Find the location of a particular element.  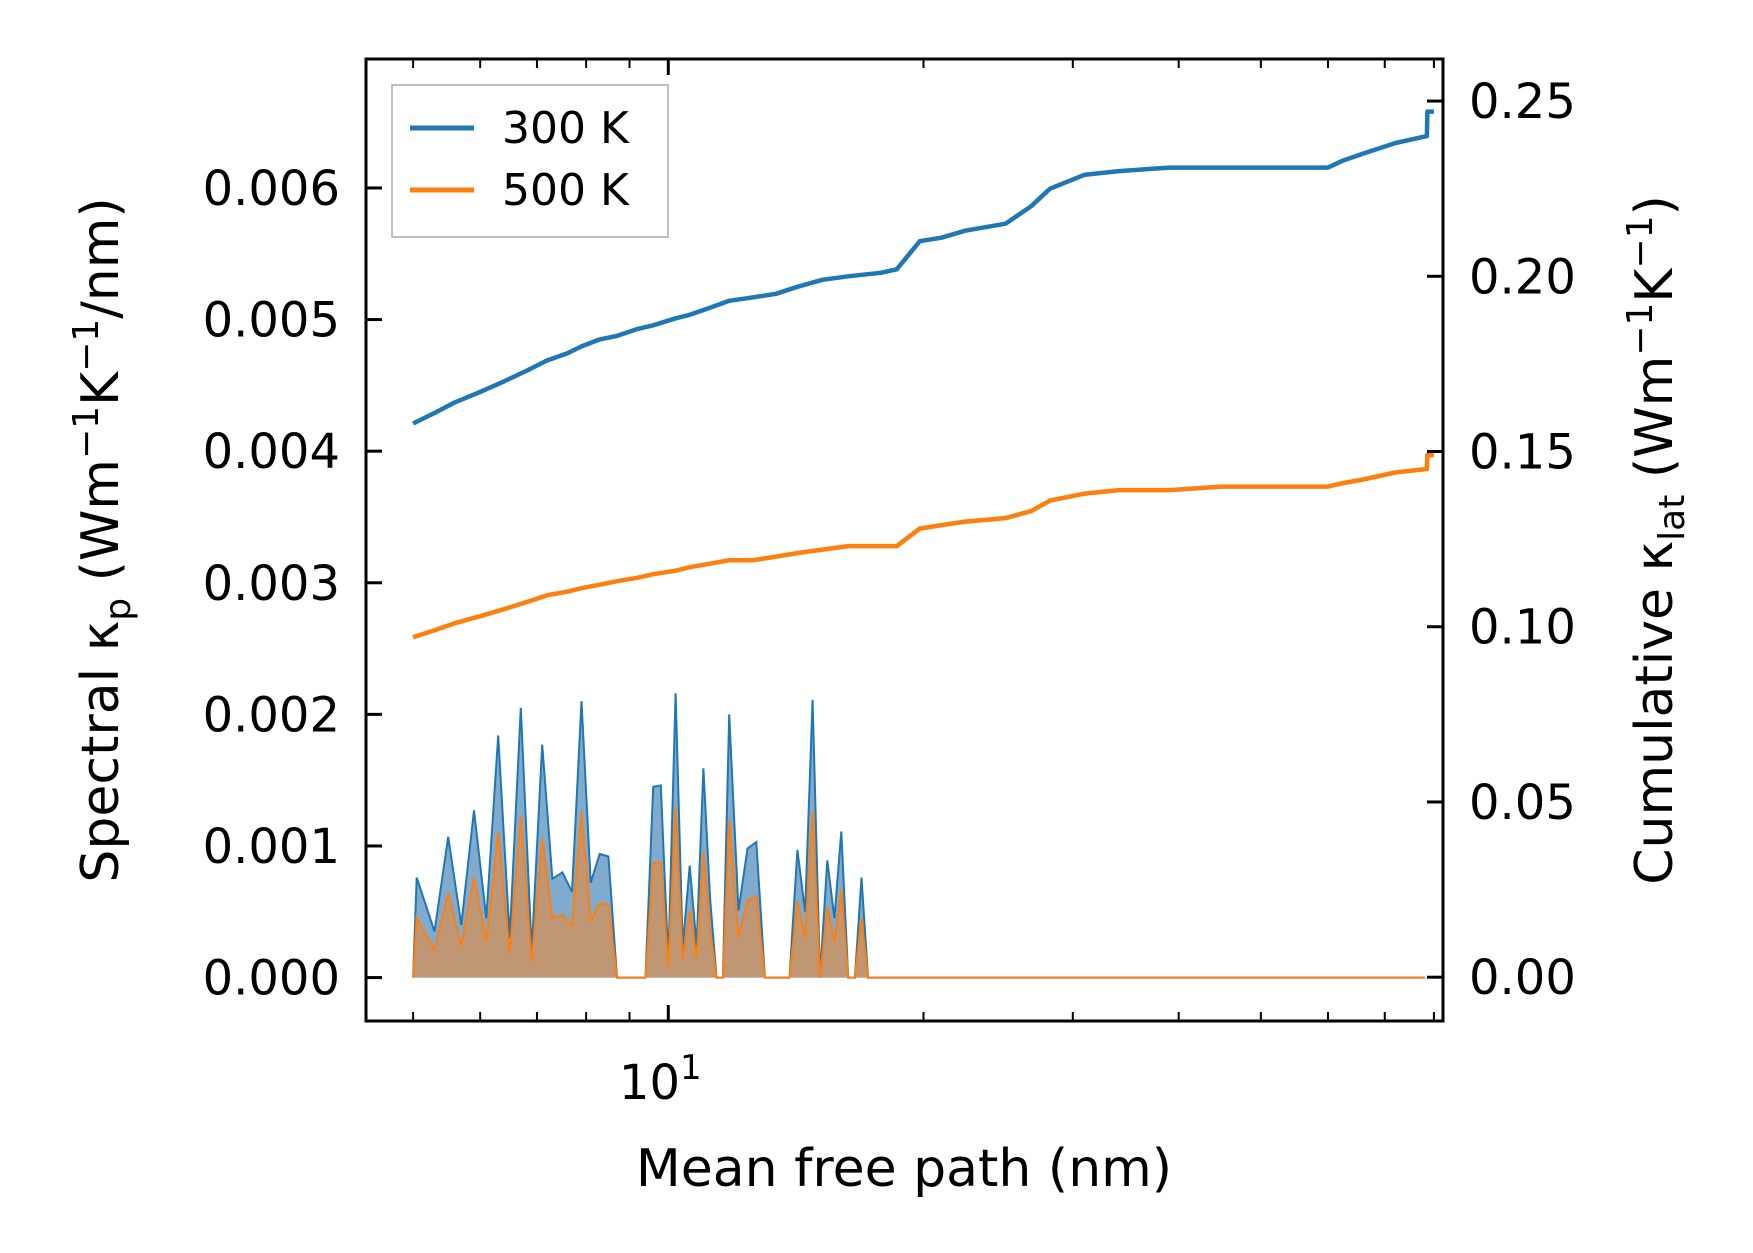

y-left-tick-label: 0.000 is located at coordinates (271, 979).